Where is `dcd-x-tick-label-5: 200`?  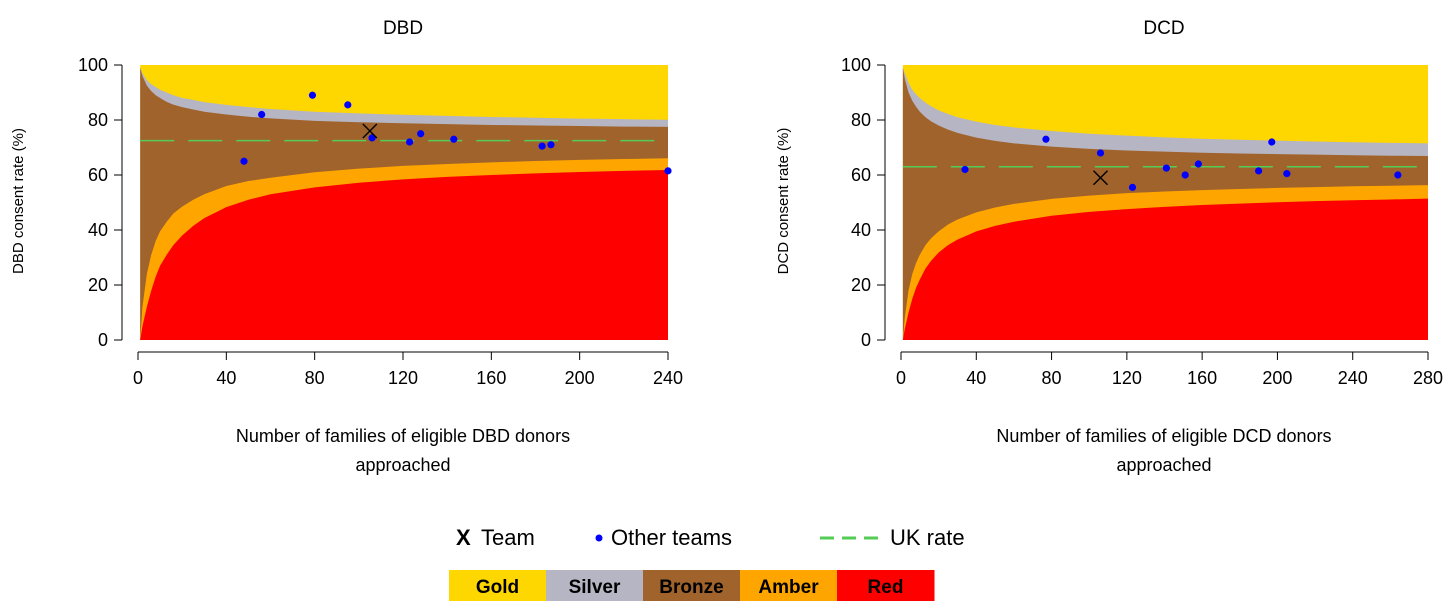
dcd-x-tick-label-5: 200 is located at coordinates (1277, 378).